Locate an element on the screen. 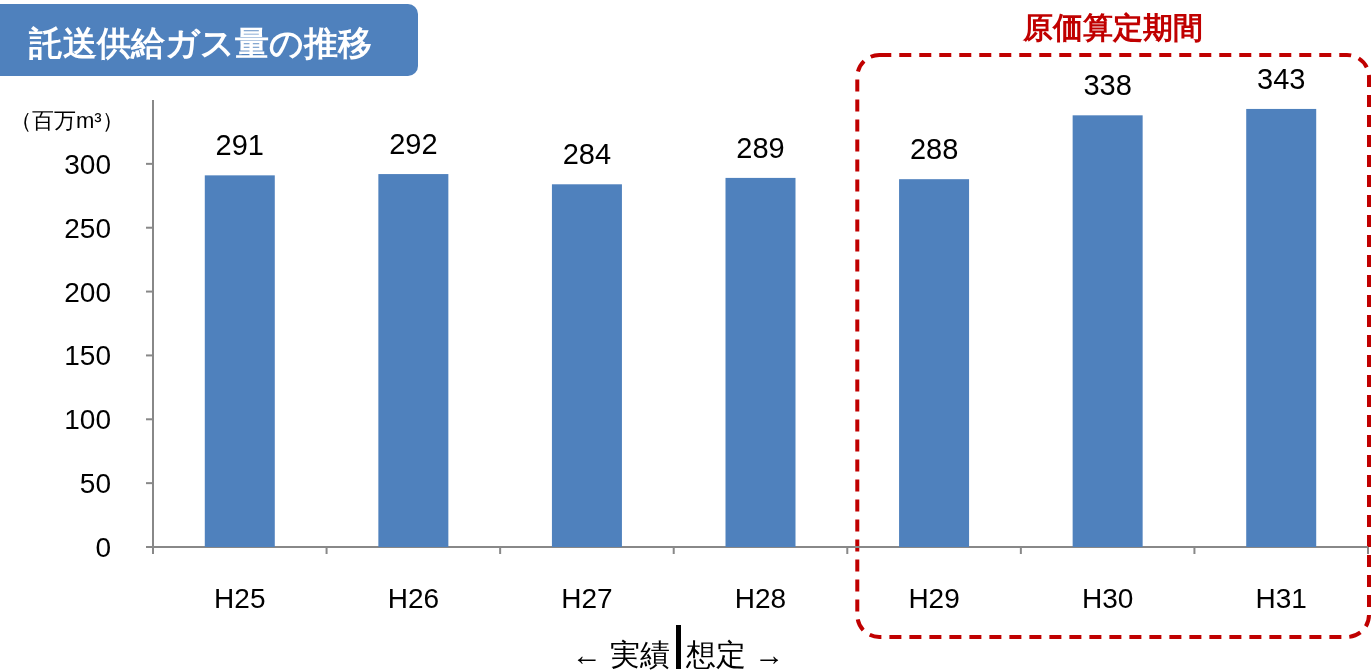  text: ← 実績 is located at coordinates (620, 654).